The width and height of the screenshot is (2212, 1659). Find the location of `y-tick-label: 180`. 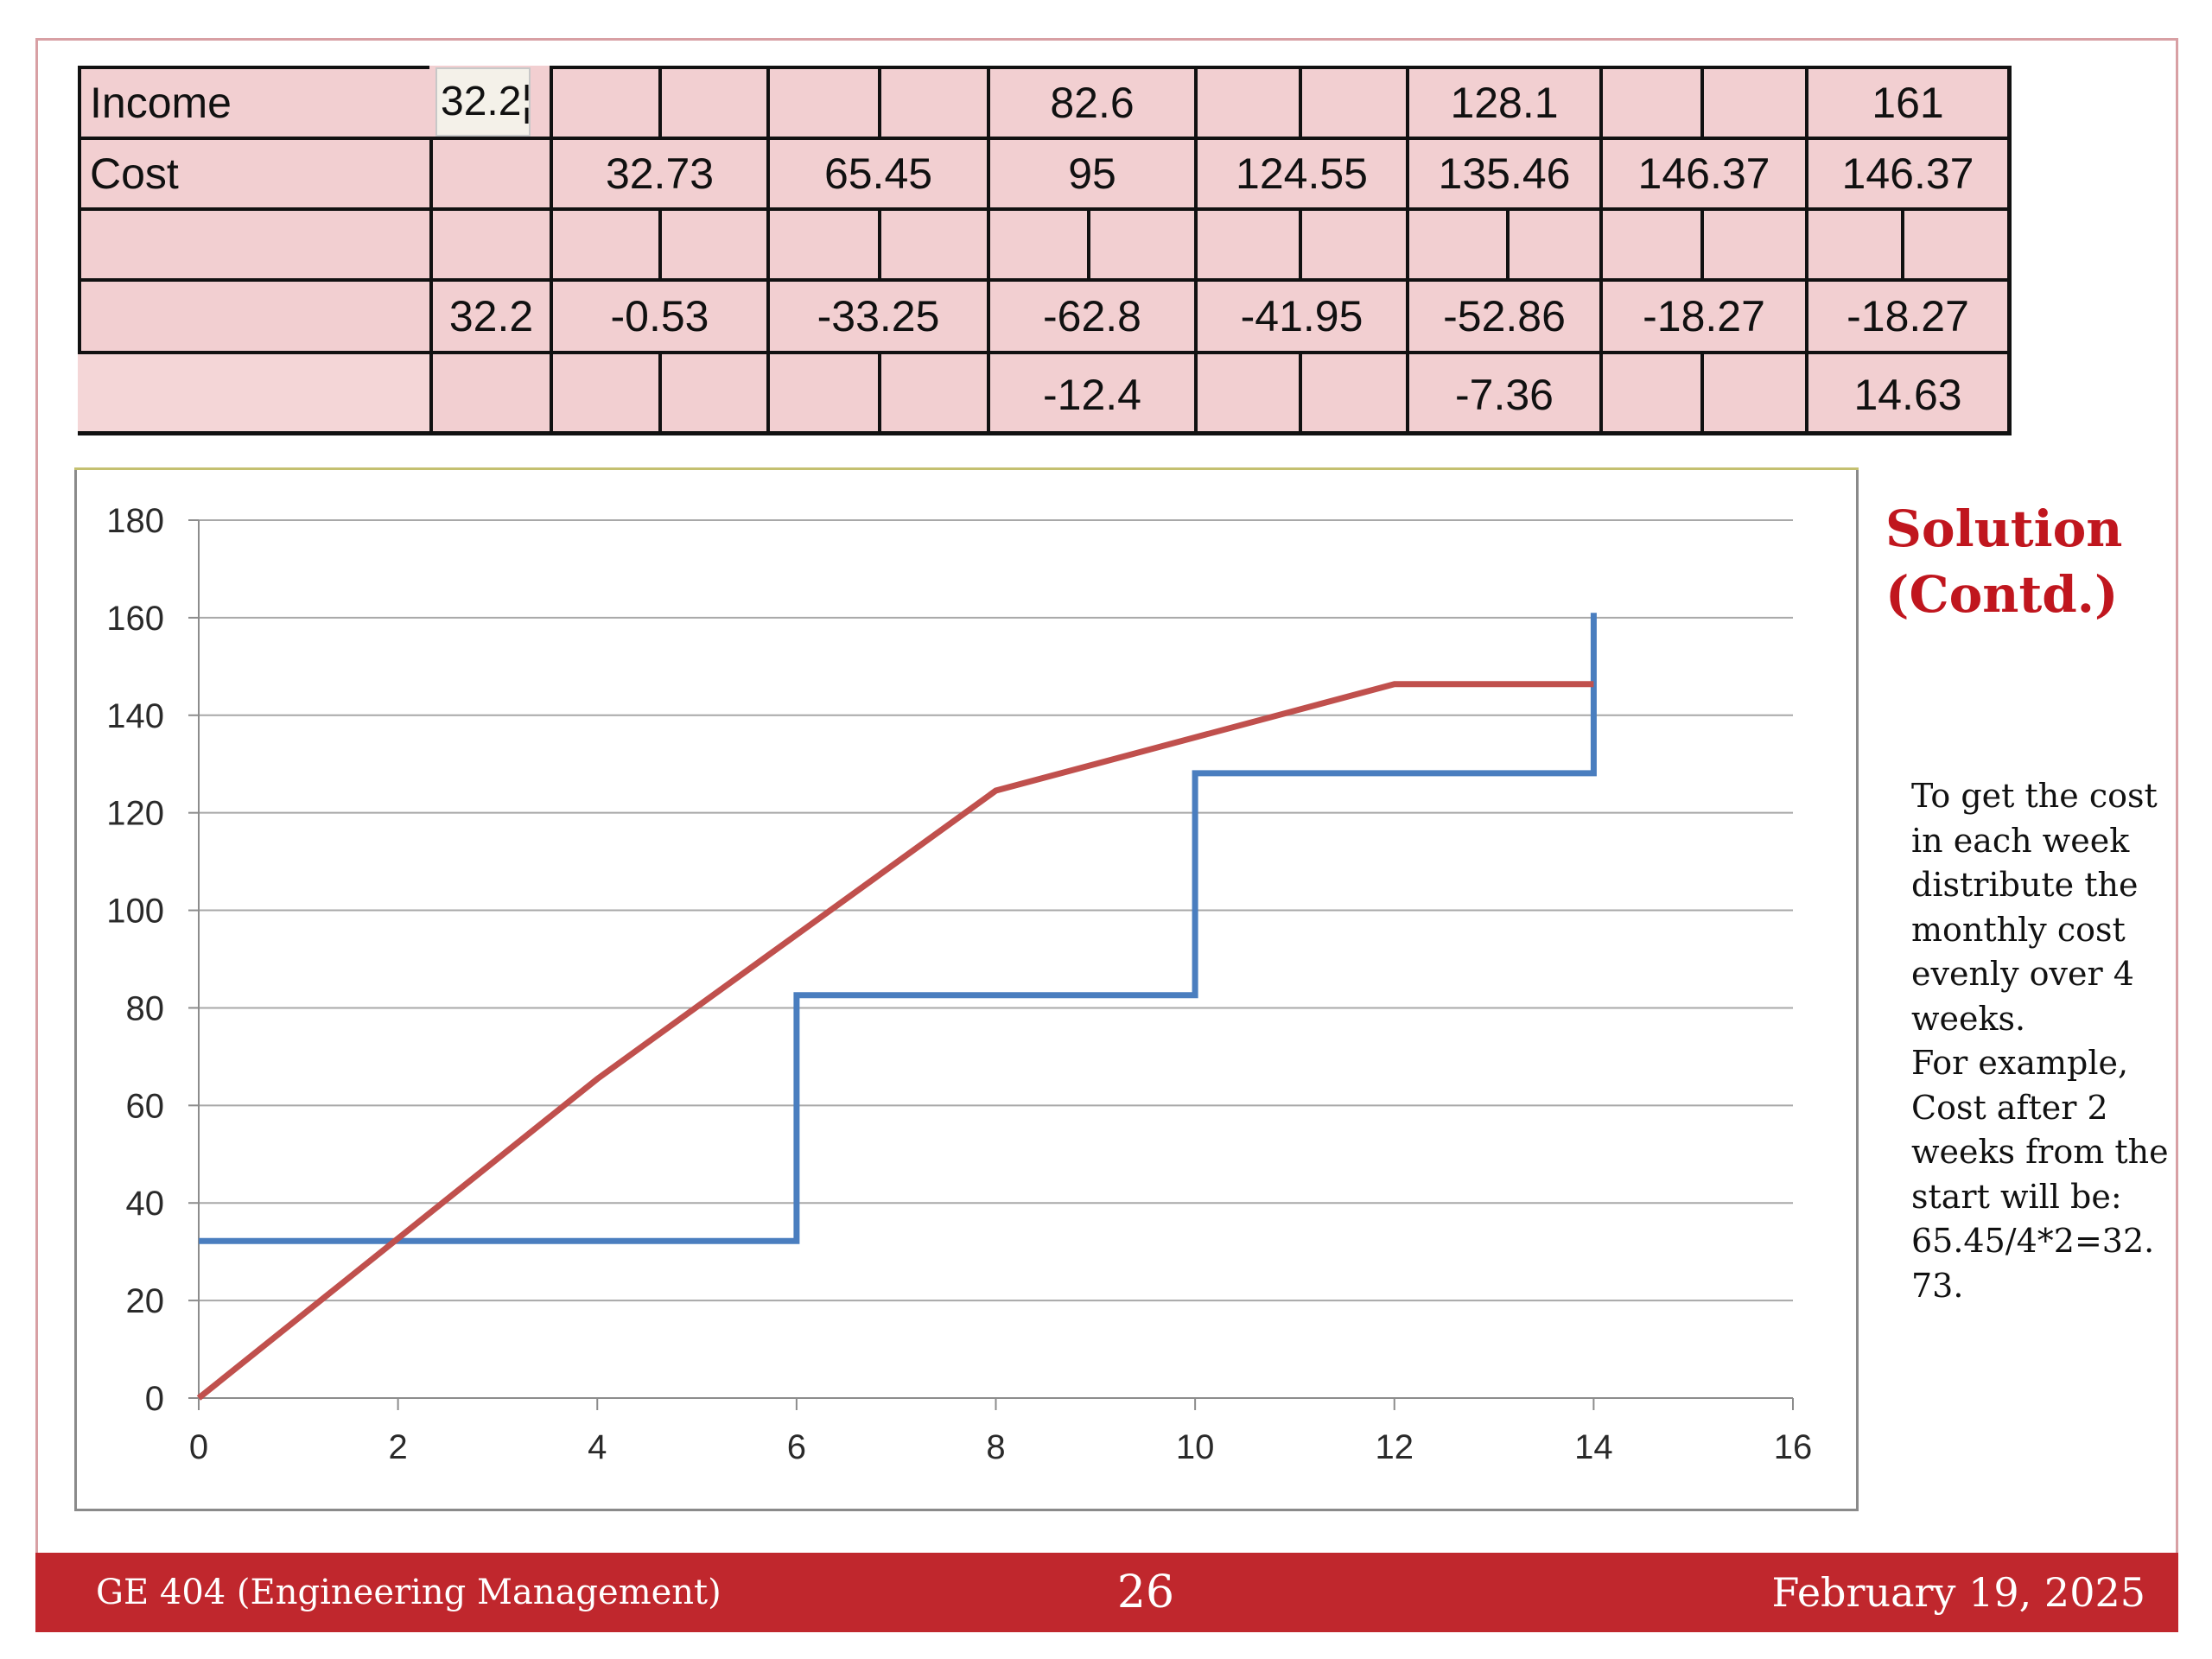

y-tick-label: 180 is located at coordinates (135, 521).